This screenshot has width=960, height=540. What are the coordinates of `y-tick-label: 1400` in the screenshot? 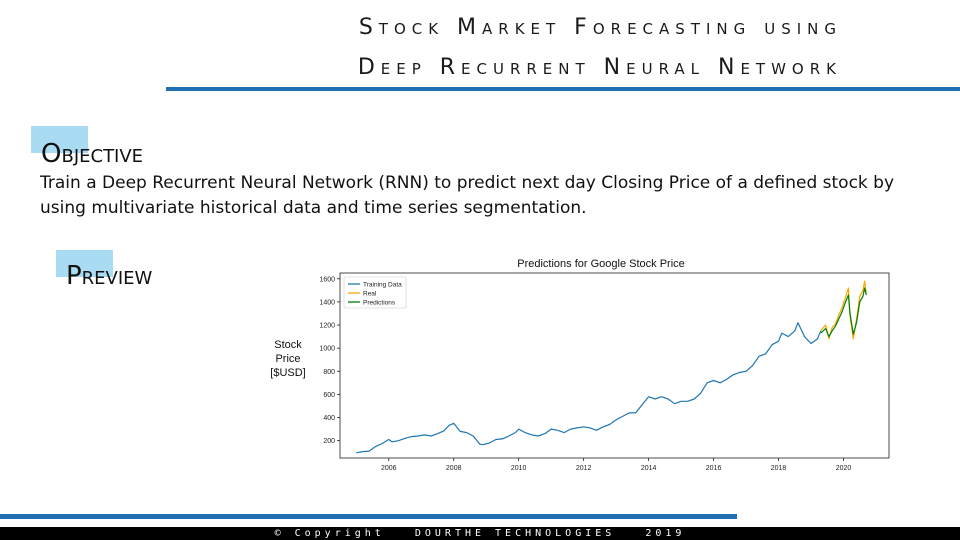 It's located at (327, 302).